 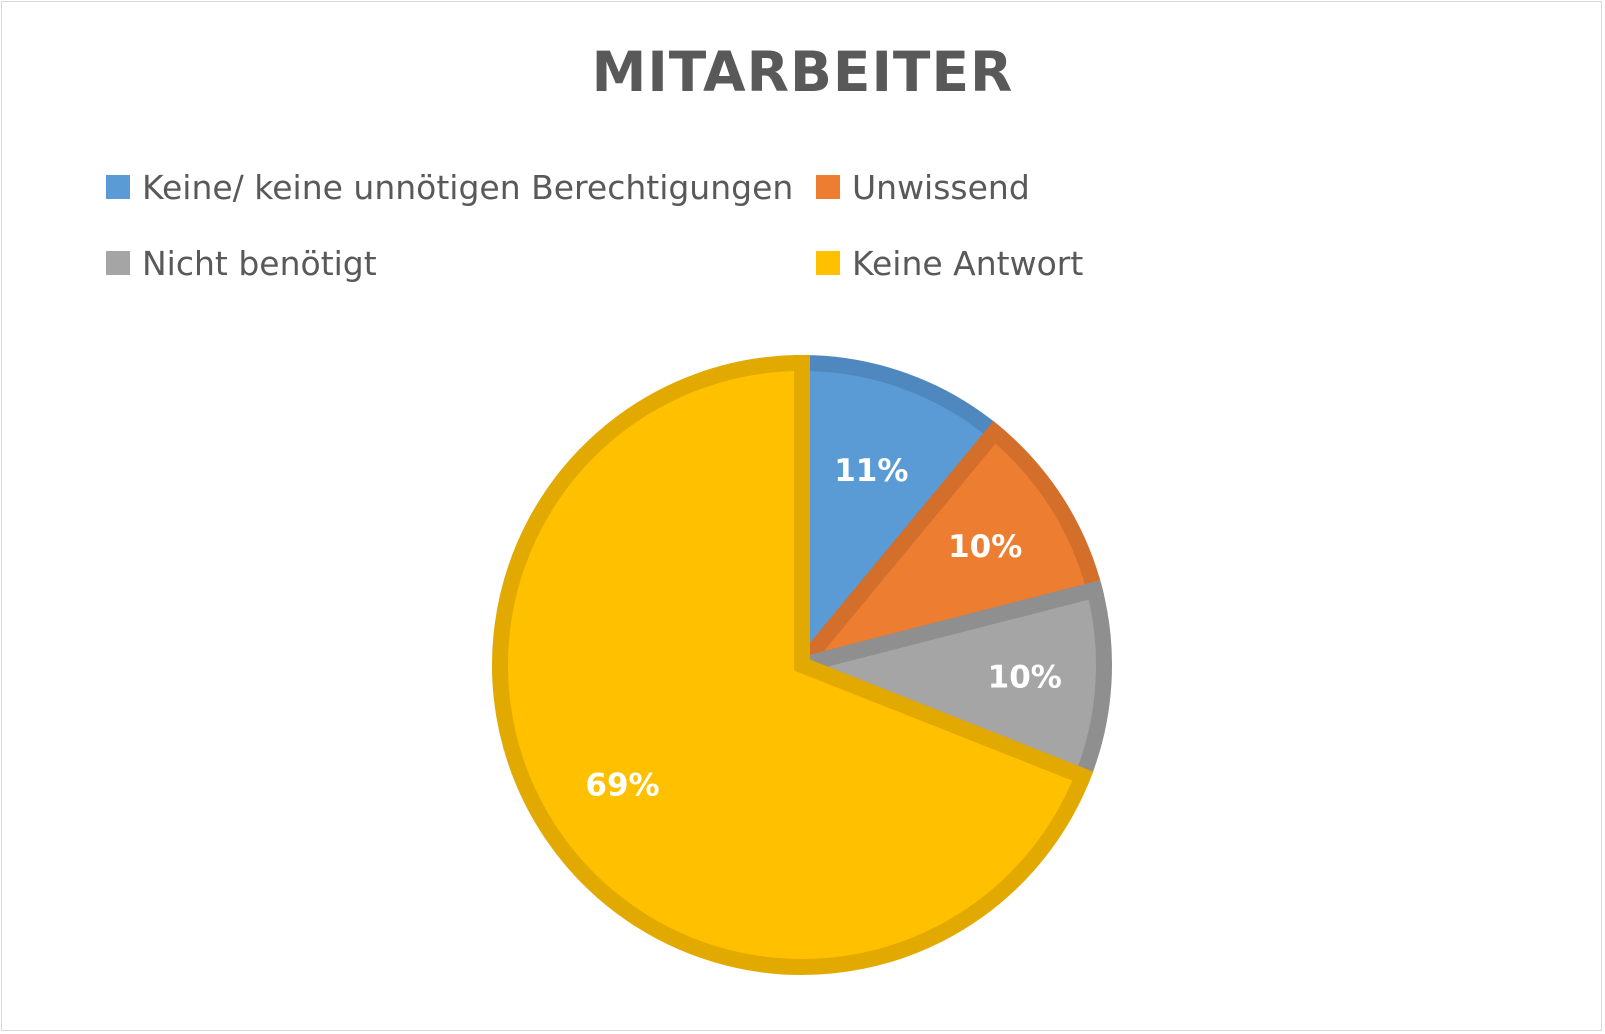 I want to click on legend-item-2: Unwissend, so click(x=923, y=187).